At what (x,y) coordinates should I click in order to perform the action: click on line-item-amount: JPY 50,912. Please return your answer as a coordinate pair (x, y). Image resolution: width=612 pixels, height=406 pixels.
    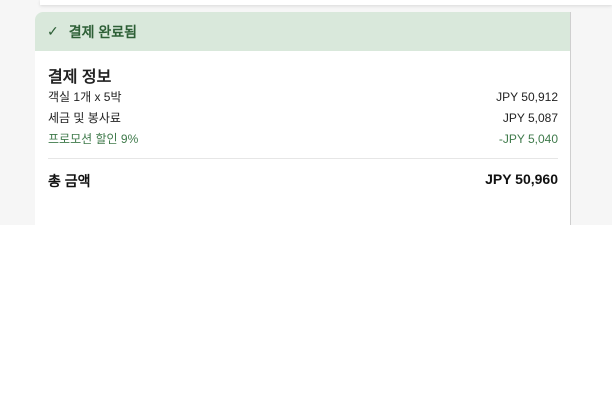
    Looking at the image, I should click on (527, 97).